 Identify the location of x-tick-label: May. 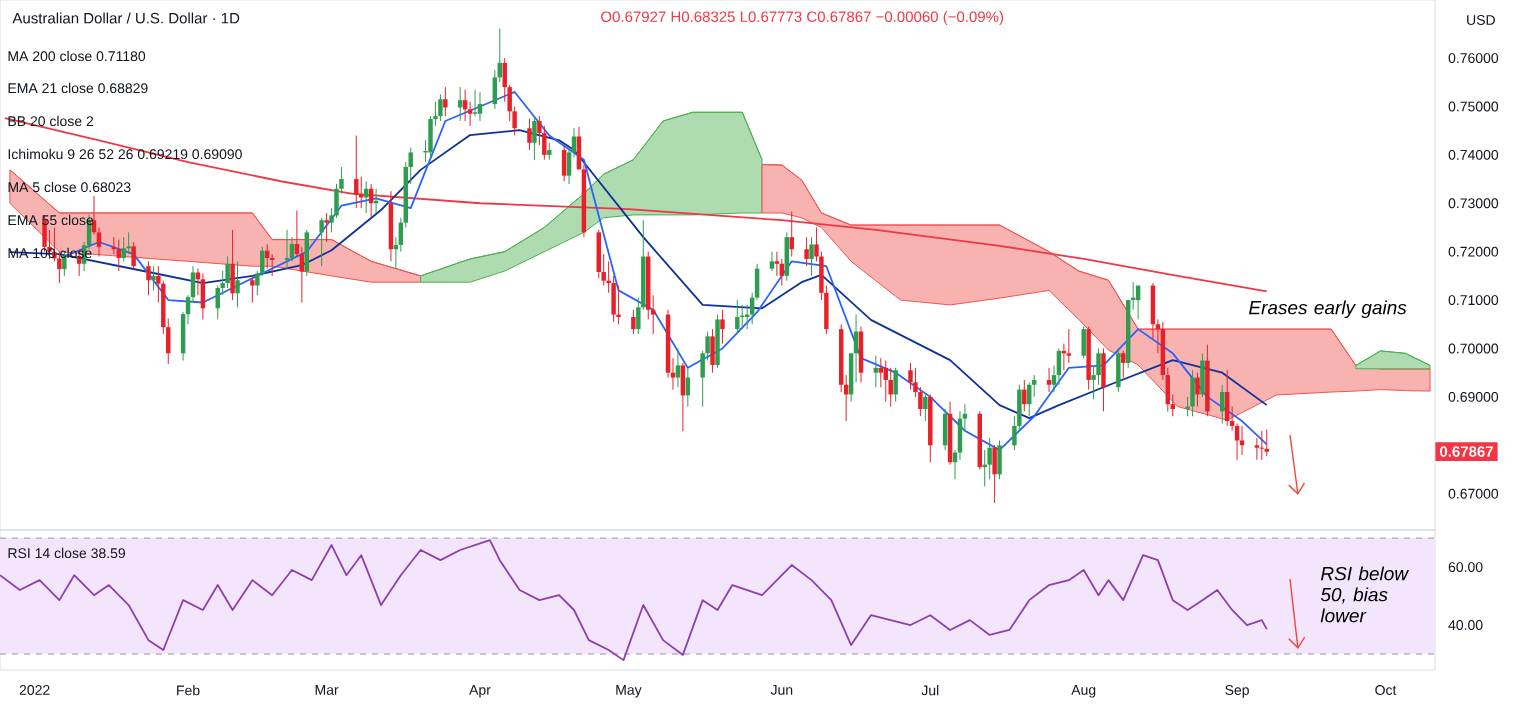
(629, 691).